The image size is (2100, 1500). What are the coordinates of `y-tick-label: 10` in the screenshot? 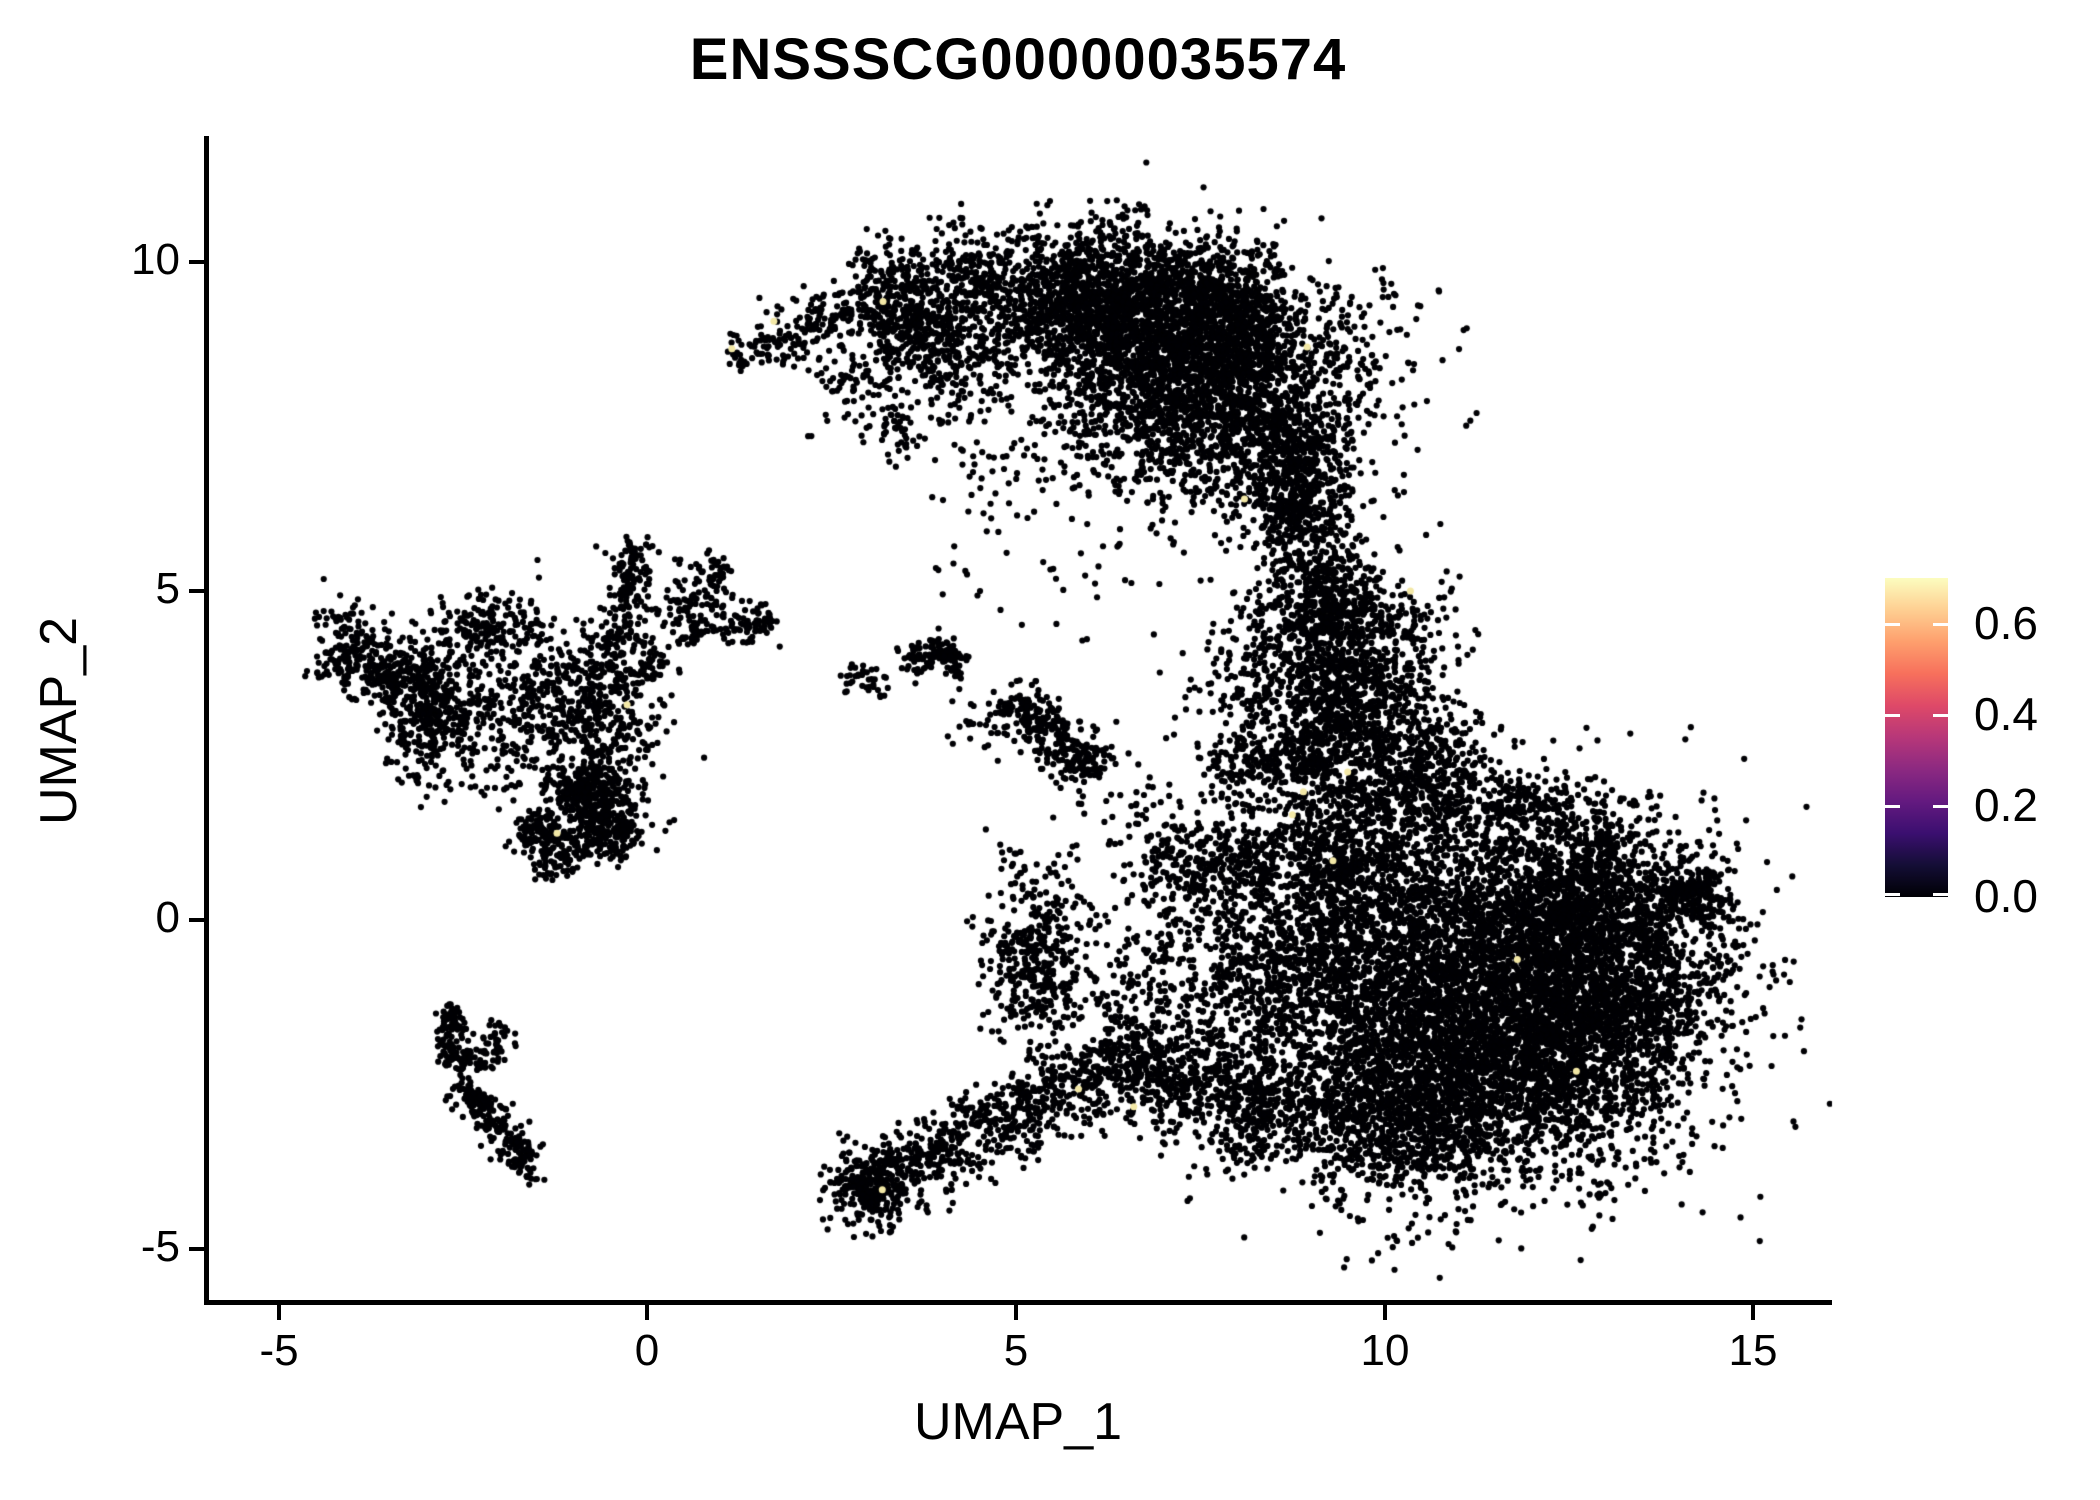 It's located at (155, 259).